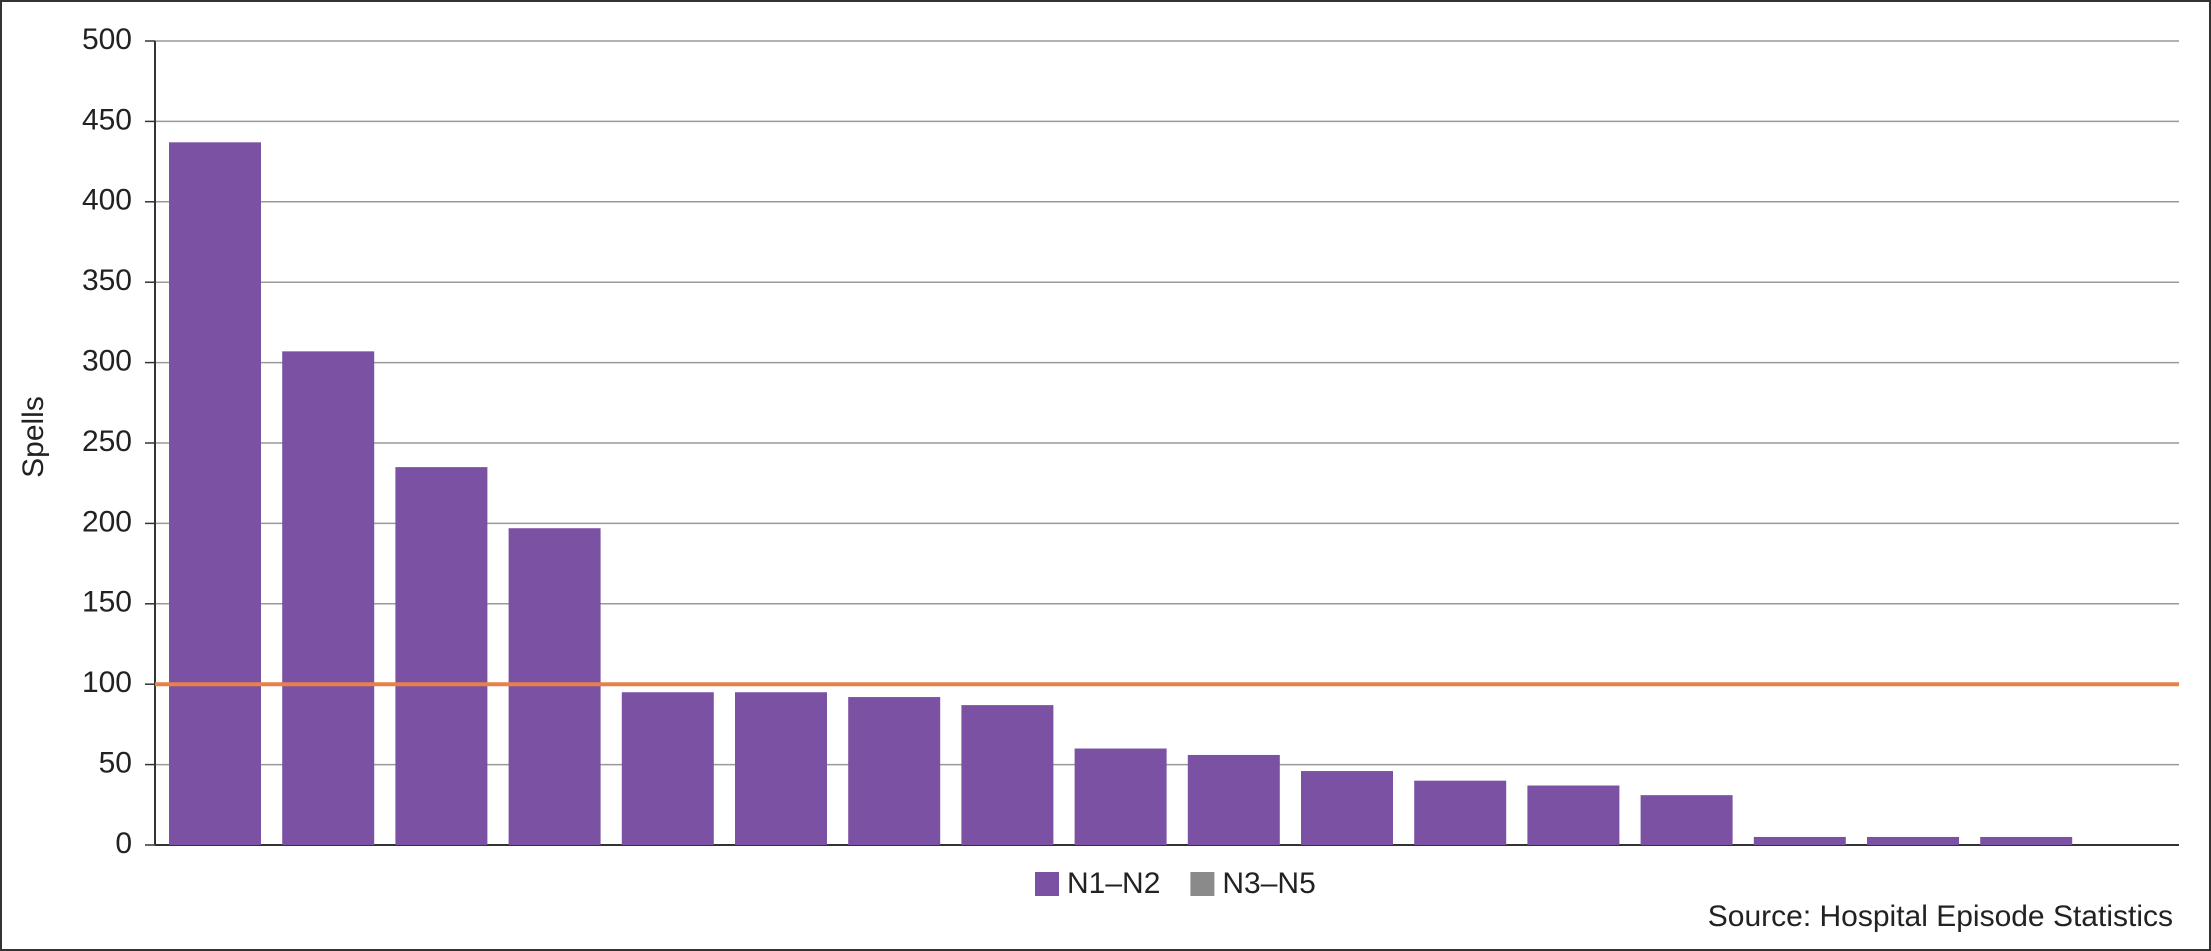 The height and width of the screenshot is (951, 2211). Describe the element at coordinates (1268, 883) in the screenshot. I see `legend-label: N3–N5` at that location.